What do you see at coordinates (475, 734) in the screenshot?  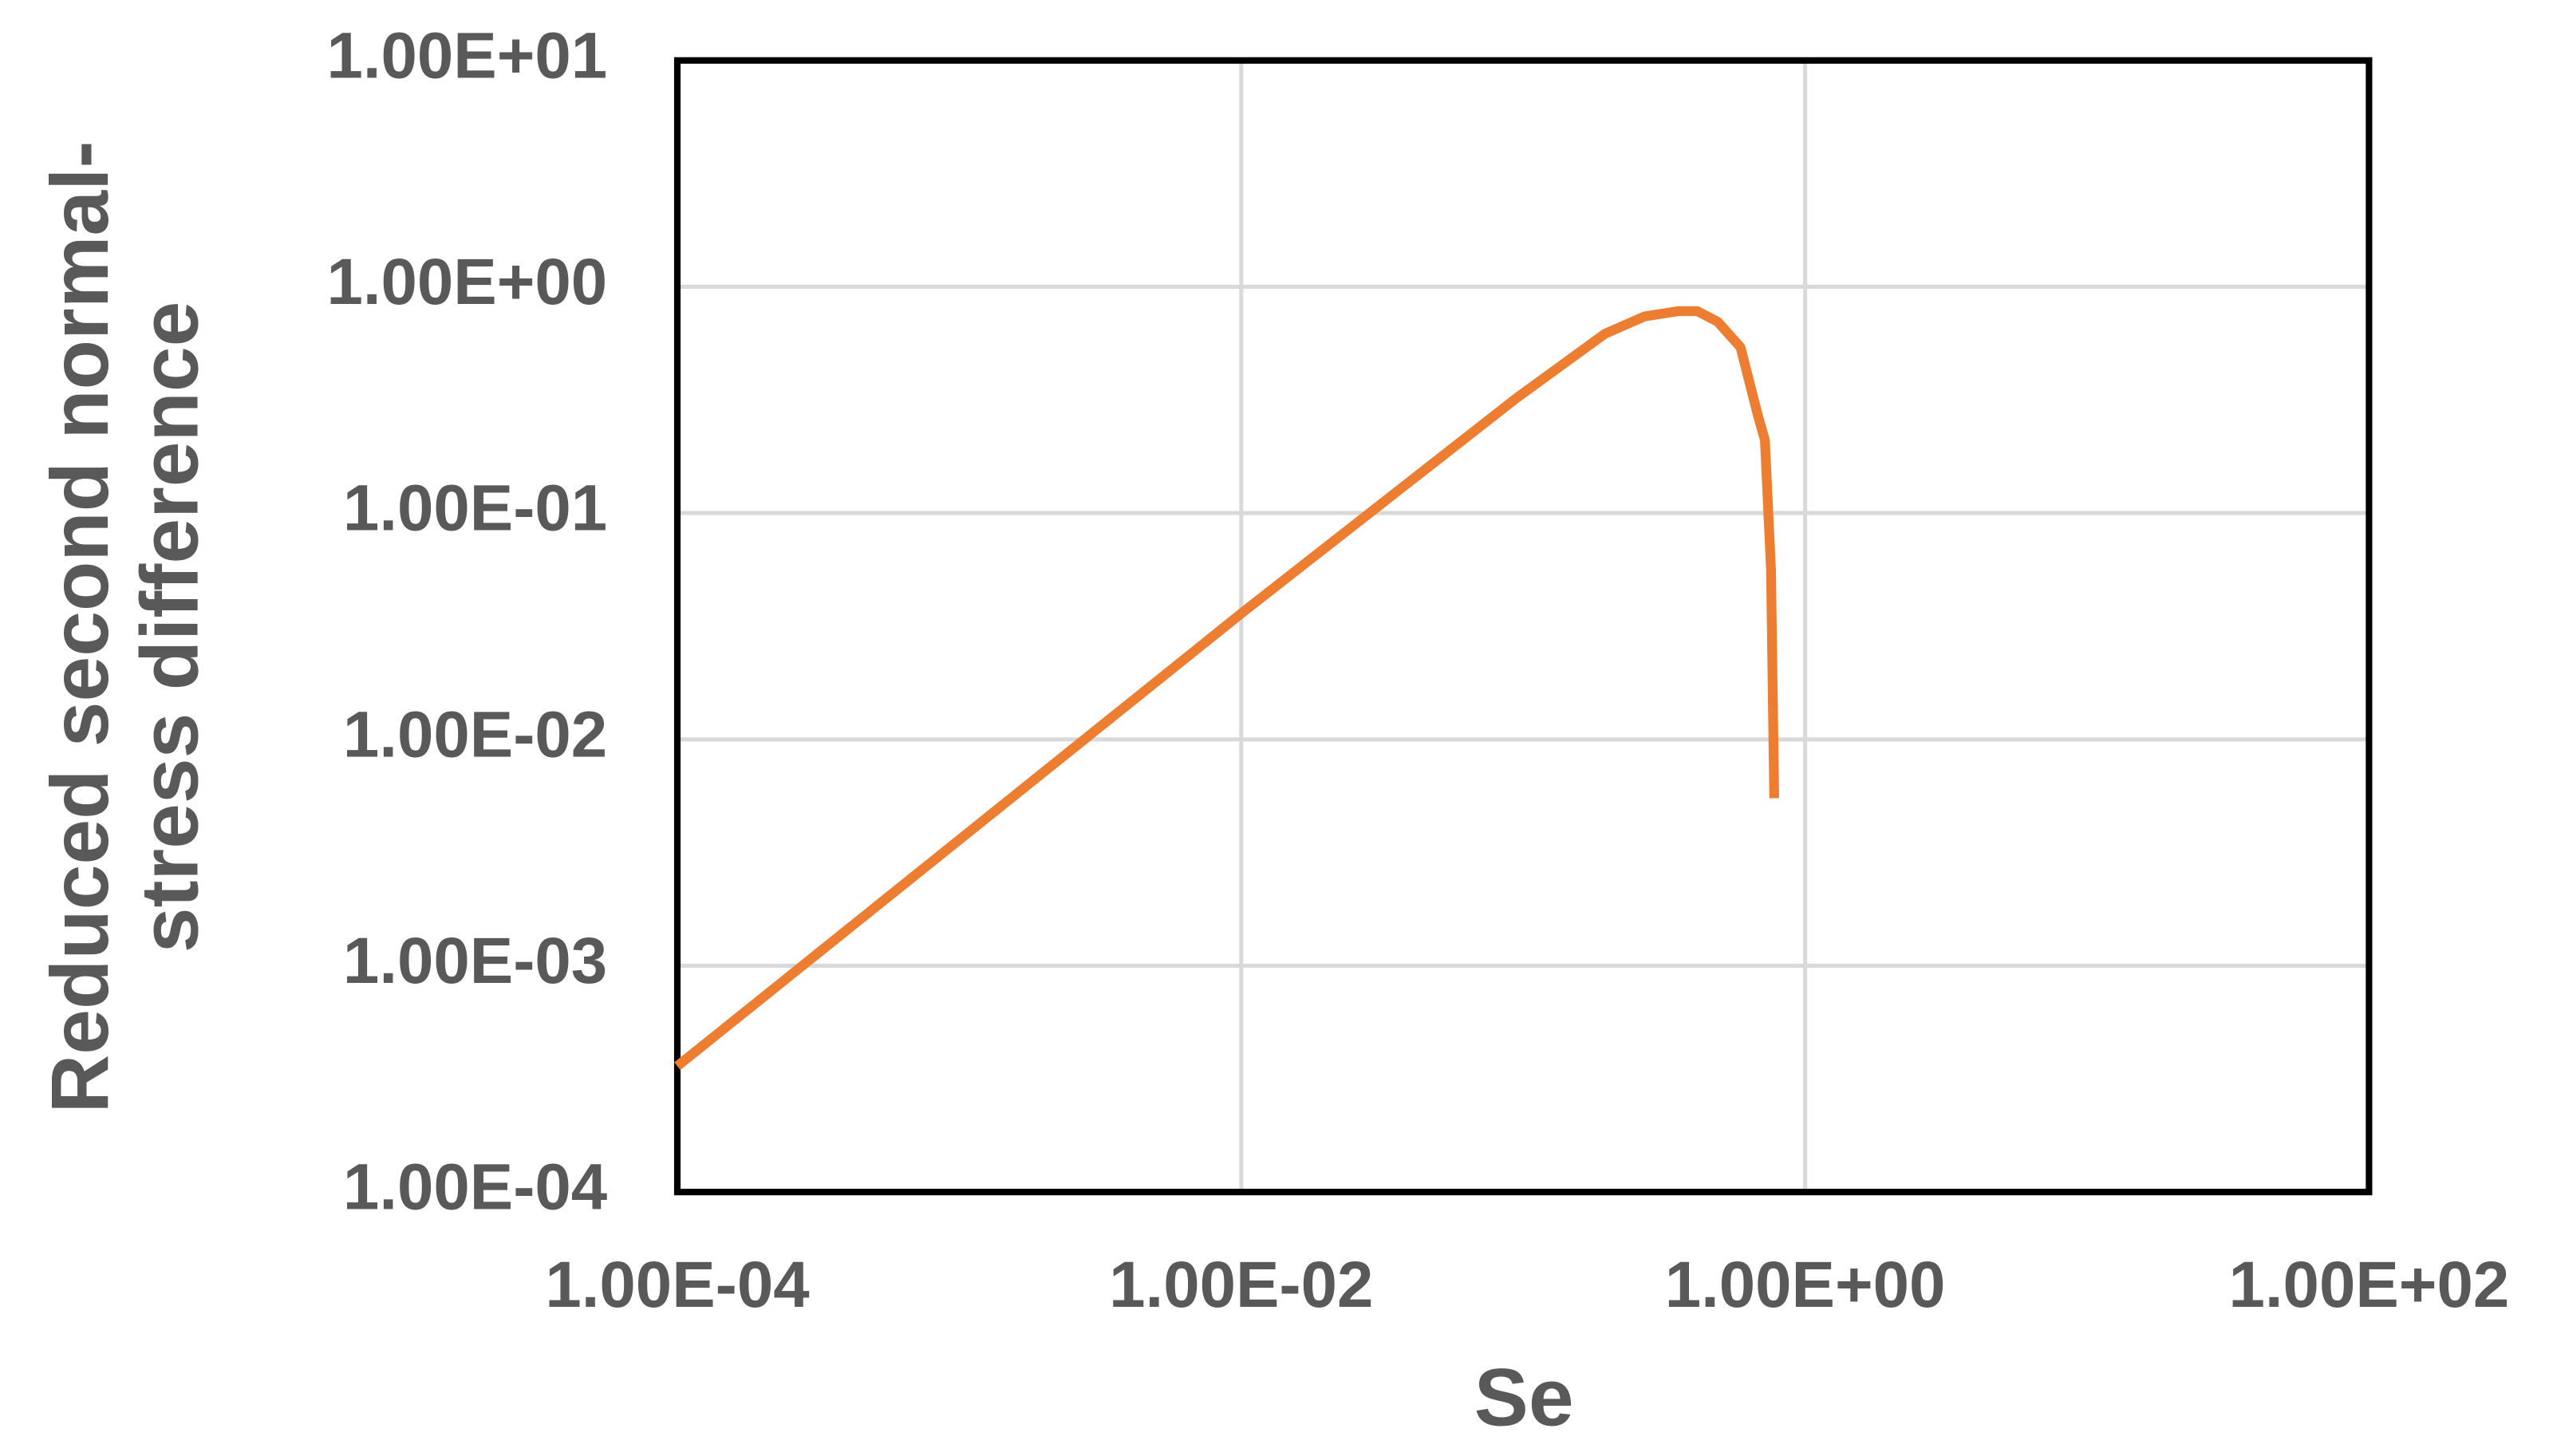 I see `y-tick-label: 1.00E-02` at bounding box center [475, 734].